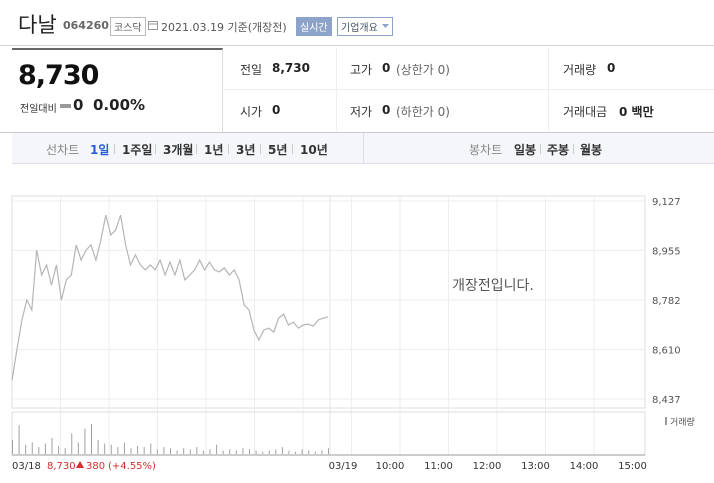  Describe the element at coordinates (438, 466) in the screenshot. I see `x-tick-label: 11:00` at that location.